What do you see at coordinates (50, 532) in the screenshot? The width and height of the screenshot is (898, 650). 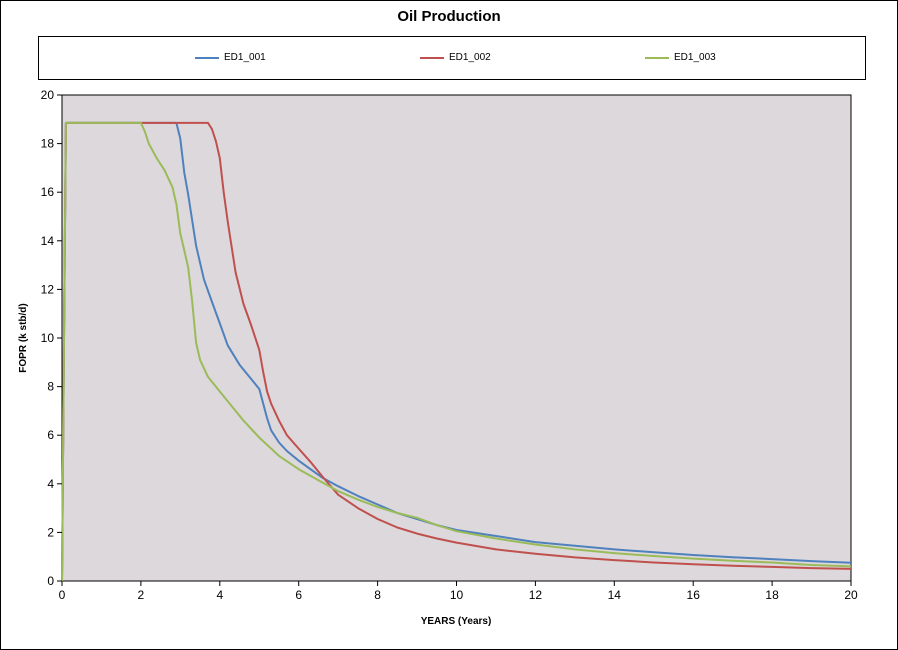 I see `y-tick-label: 2` at bounding box center [50, 532].